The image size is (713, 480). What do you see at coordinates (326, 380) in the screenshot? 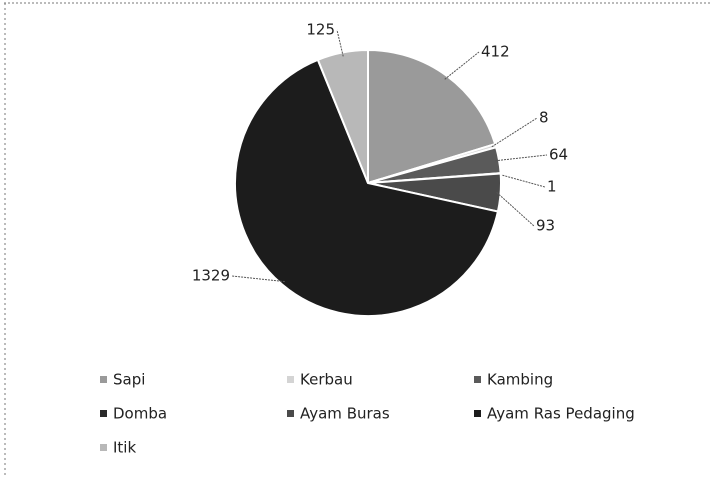
I see `legend-label: Kerbau` at bounding box center [326, 380].